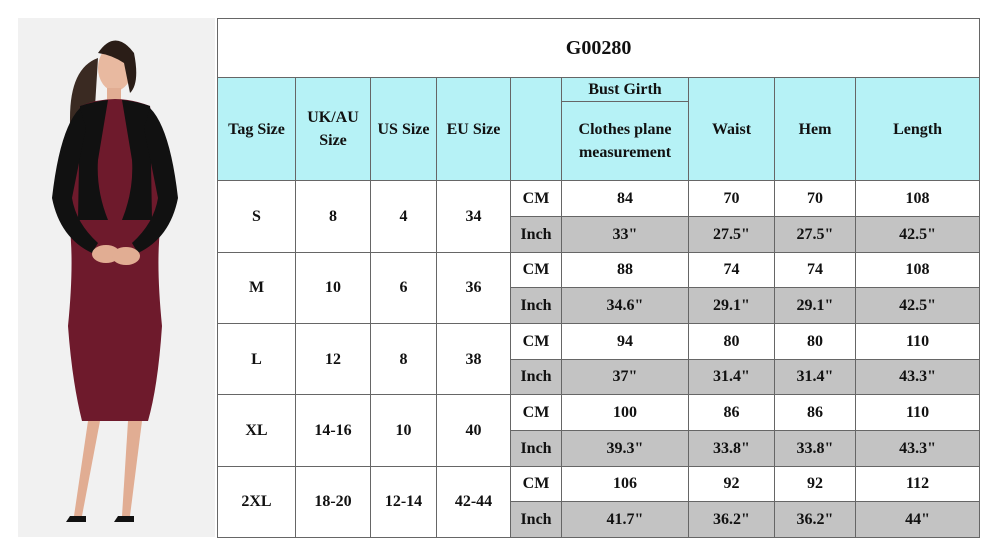 This screenshot has height=557, width=1000. I want to click on table-title: G00280, so click(598, 48).